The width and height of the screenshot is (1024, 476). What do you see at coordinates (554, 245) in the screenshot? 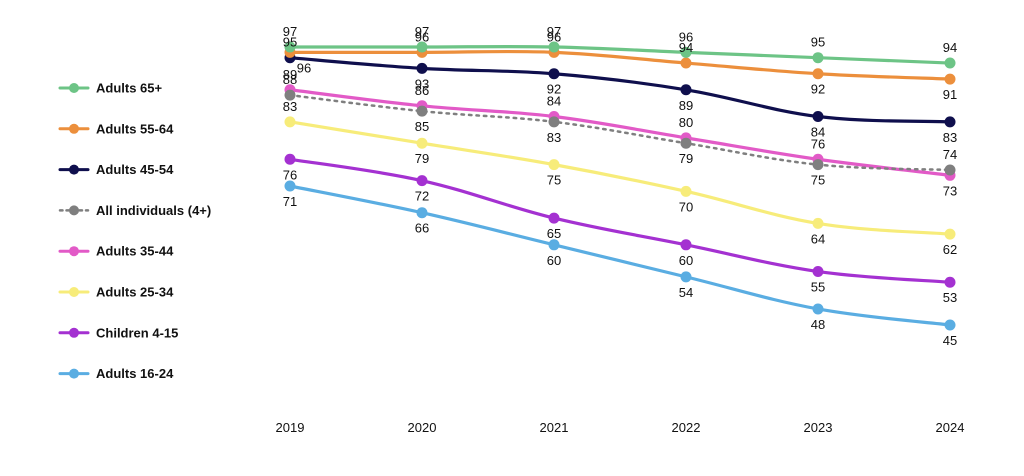
I see `data-point-adults-16-24-2021` at bounding box center [554, 245].